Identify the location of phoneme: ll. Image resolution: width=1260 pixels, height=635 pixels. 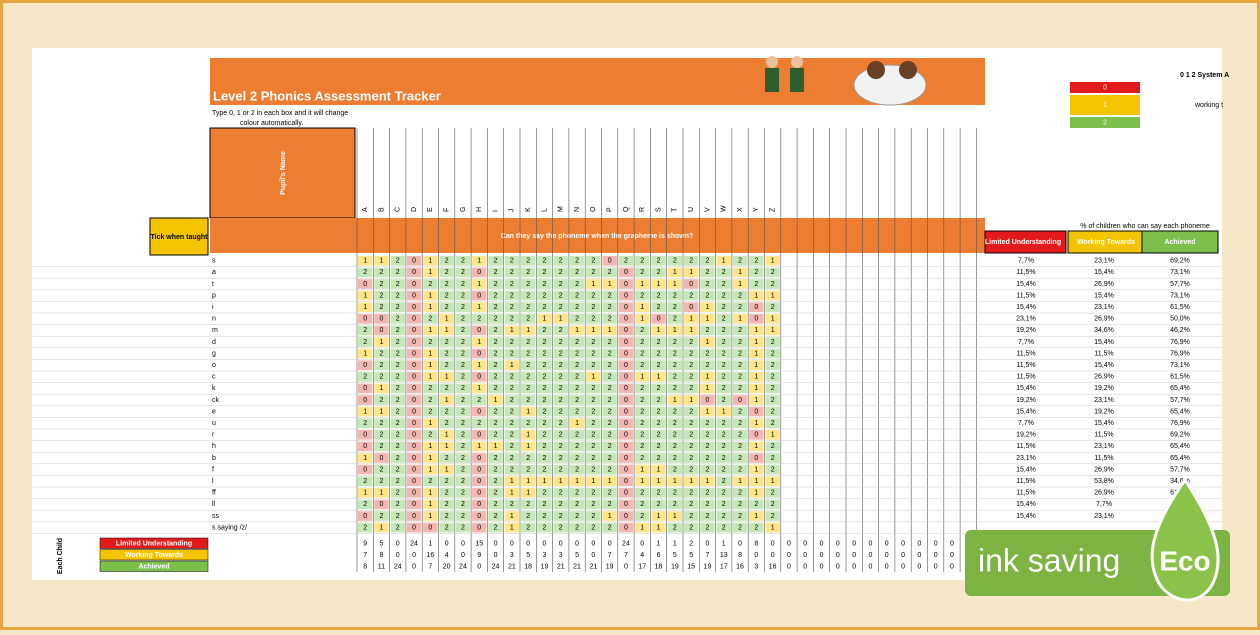
(214, 504).